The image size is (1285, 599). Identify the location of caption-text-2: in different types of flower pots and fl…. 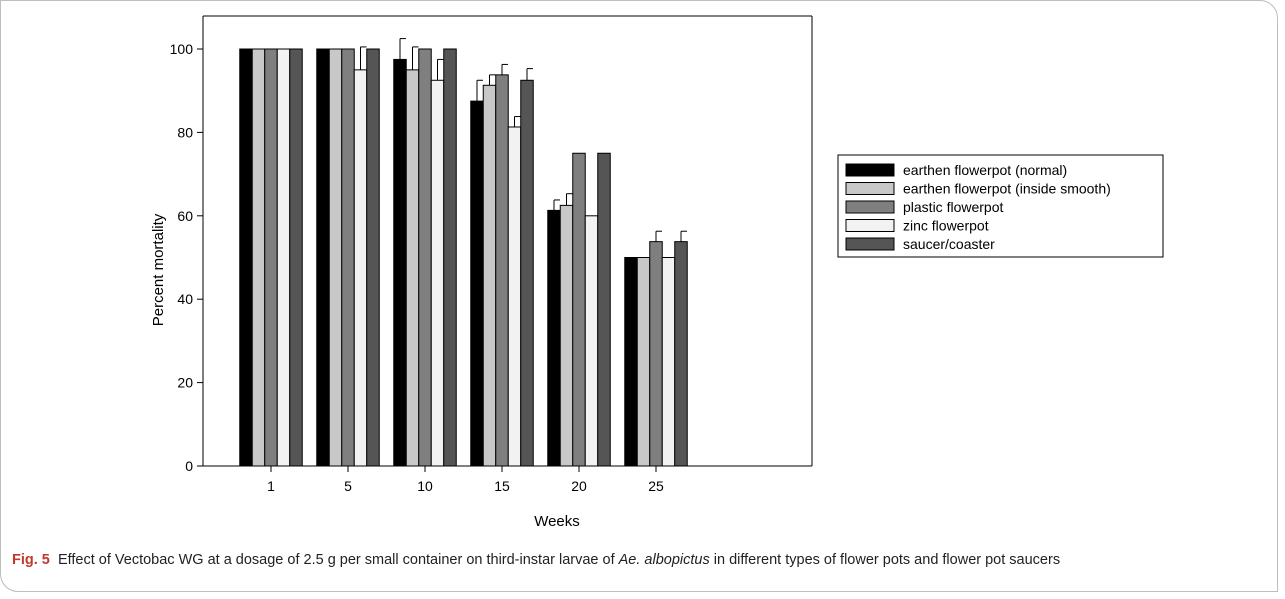
(885, 560).